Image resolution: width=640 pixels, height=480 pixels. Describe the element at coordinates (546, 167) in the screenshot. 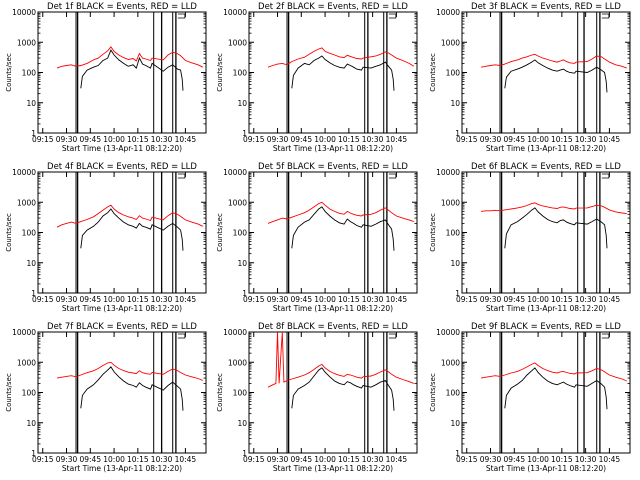

I see `plot-title: Det 6f BLACK = Events, RED = LLD` at that location.